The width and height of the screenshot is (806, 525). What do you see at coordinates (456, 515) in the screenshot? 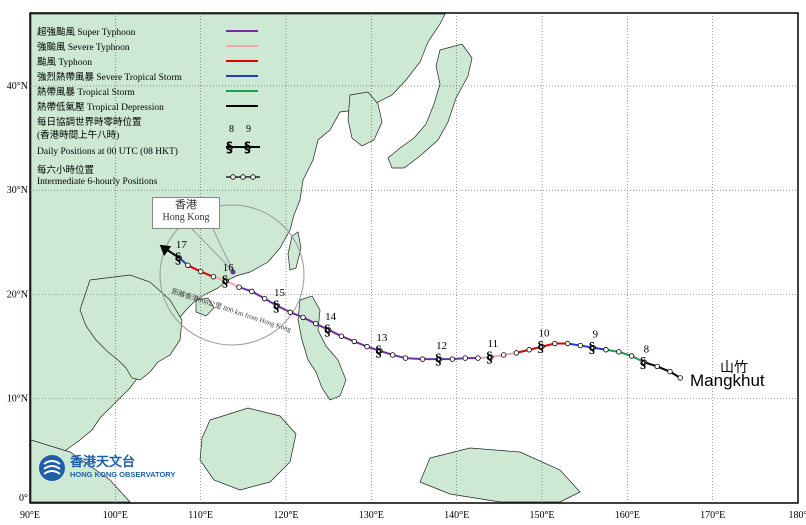
I see `lon-tick-label: 140°E` at bounding box center [456, 515].